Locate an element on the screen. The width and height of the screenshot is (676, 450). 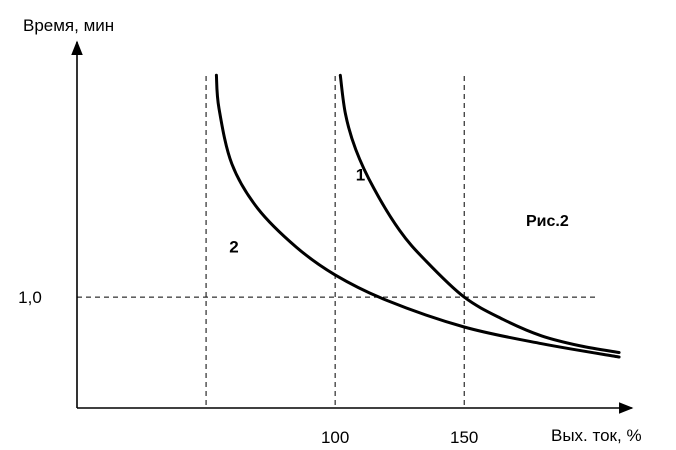
series-label-2: 2 is located at coordinates (233, 247).